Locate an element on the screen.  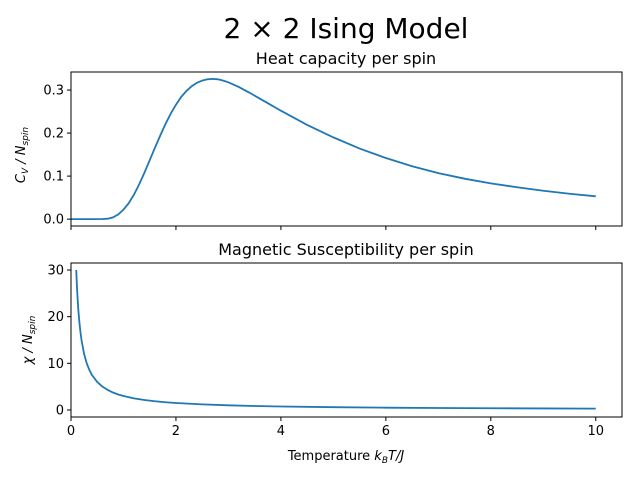
y-tick-label: 0 is located at coordinates (60, 411).